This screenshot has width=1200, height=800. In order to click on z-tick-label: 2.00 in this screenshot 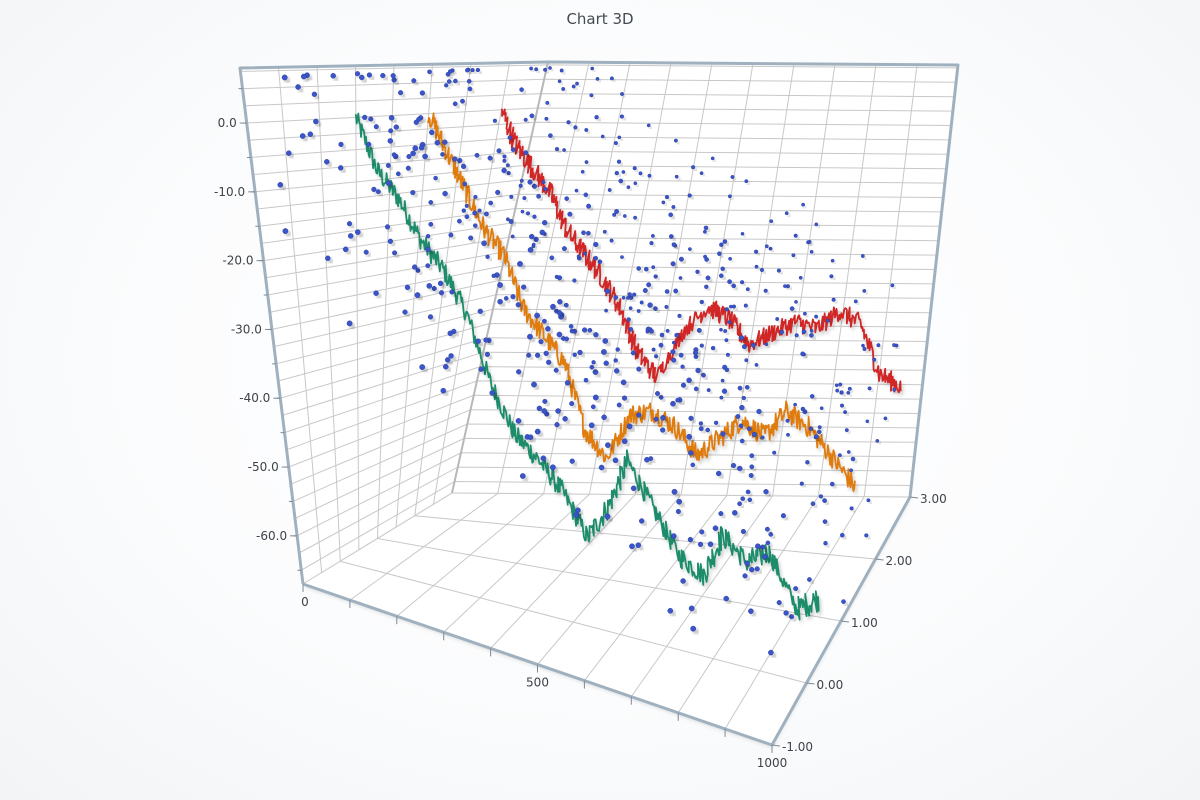, I will do `click(899, 561)`.